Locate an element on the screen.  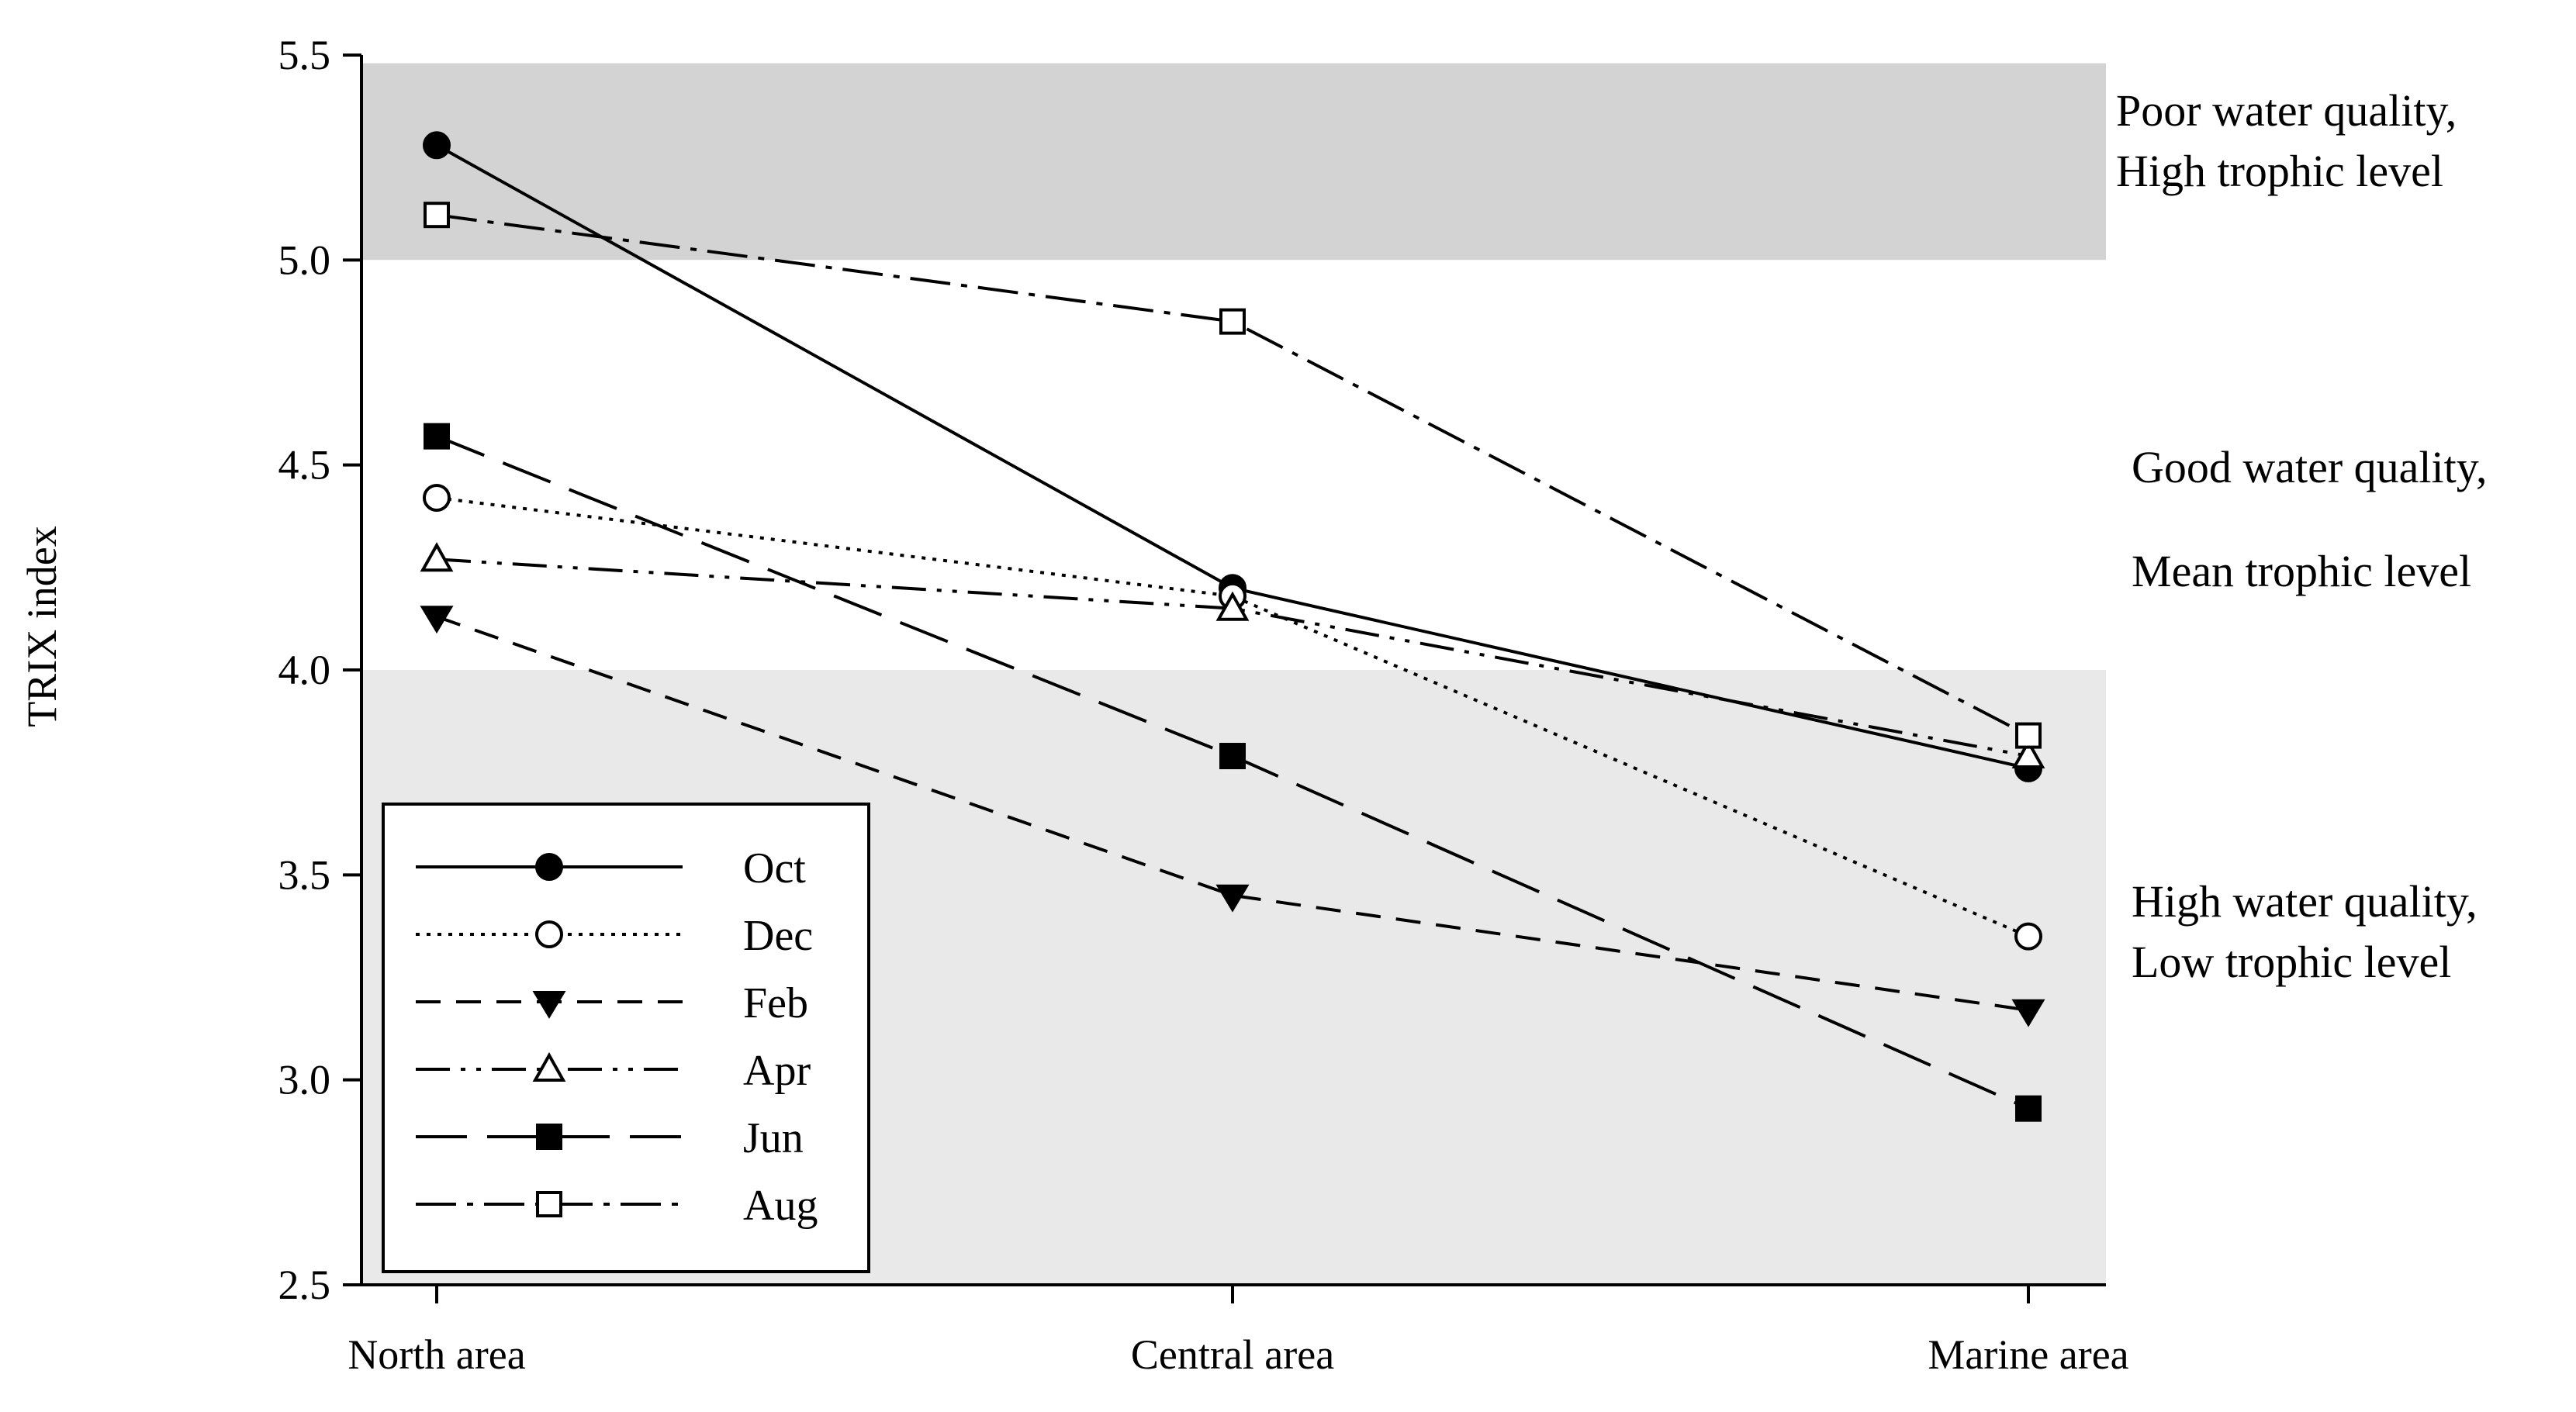
legend-label-feb: Feb is located at coordinates (775, 1003).